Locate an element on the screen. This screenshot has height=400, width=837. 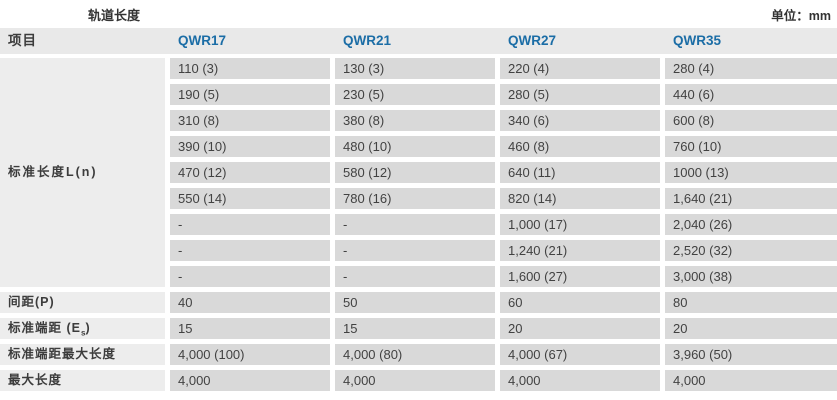
row-label-max-length: 最大长度 is located at coordinates (82, 380).